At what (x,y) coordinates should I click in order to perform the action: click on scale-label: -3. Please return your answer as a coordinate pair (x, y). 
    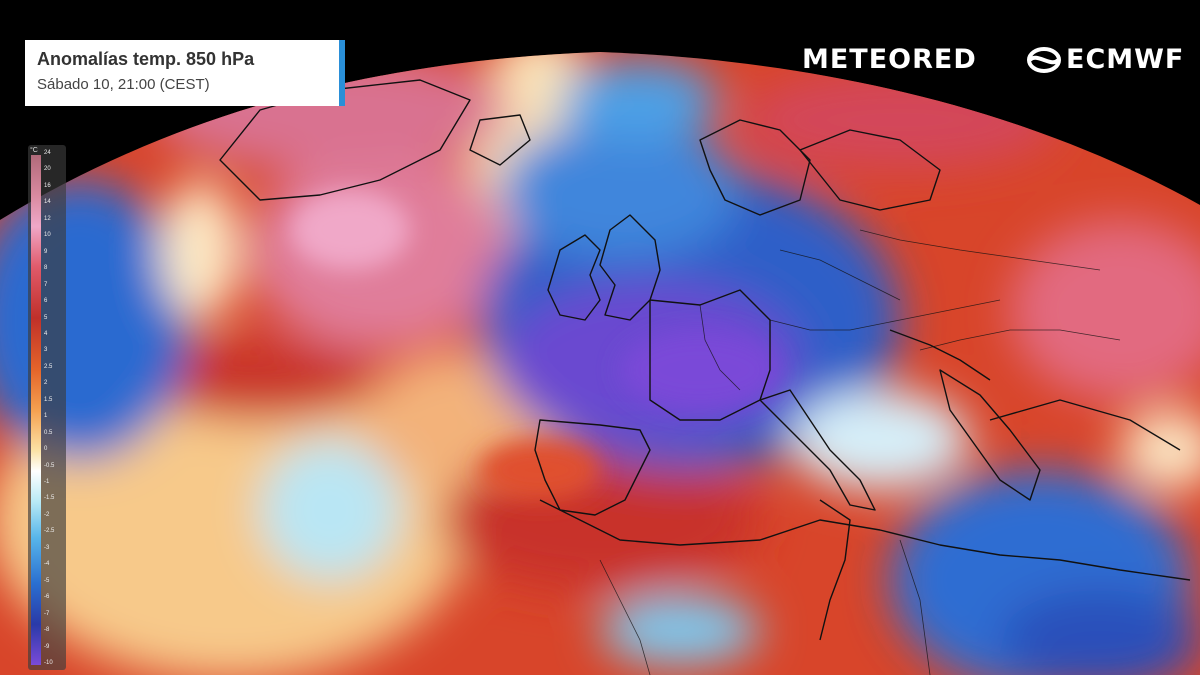
    Looking at the image, I should click on (47, 547).